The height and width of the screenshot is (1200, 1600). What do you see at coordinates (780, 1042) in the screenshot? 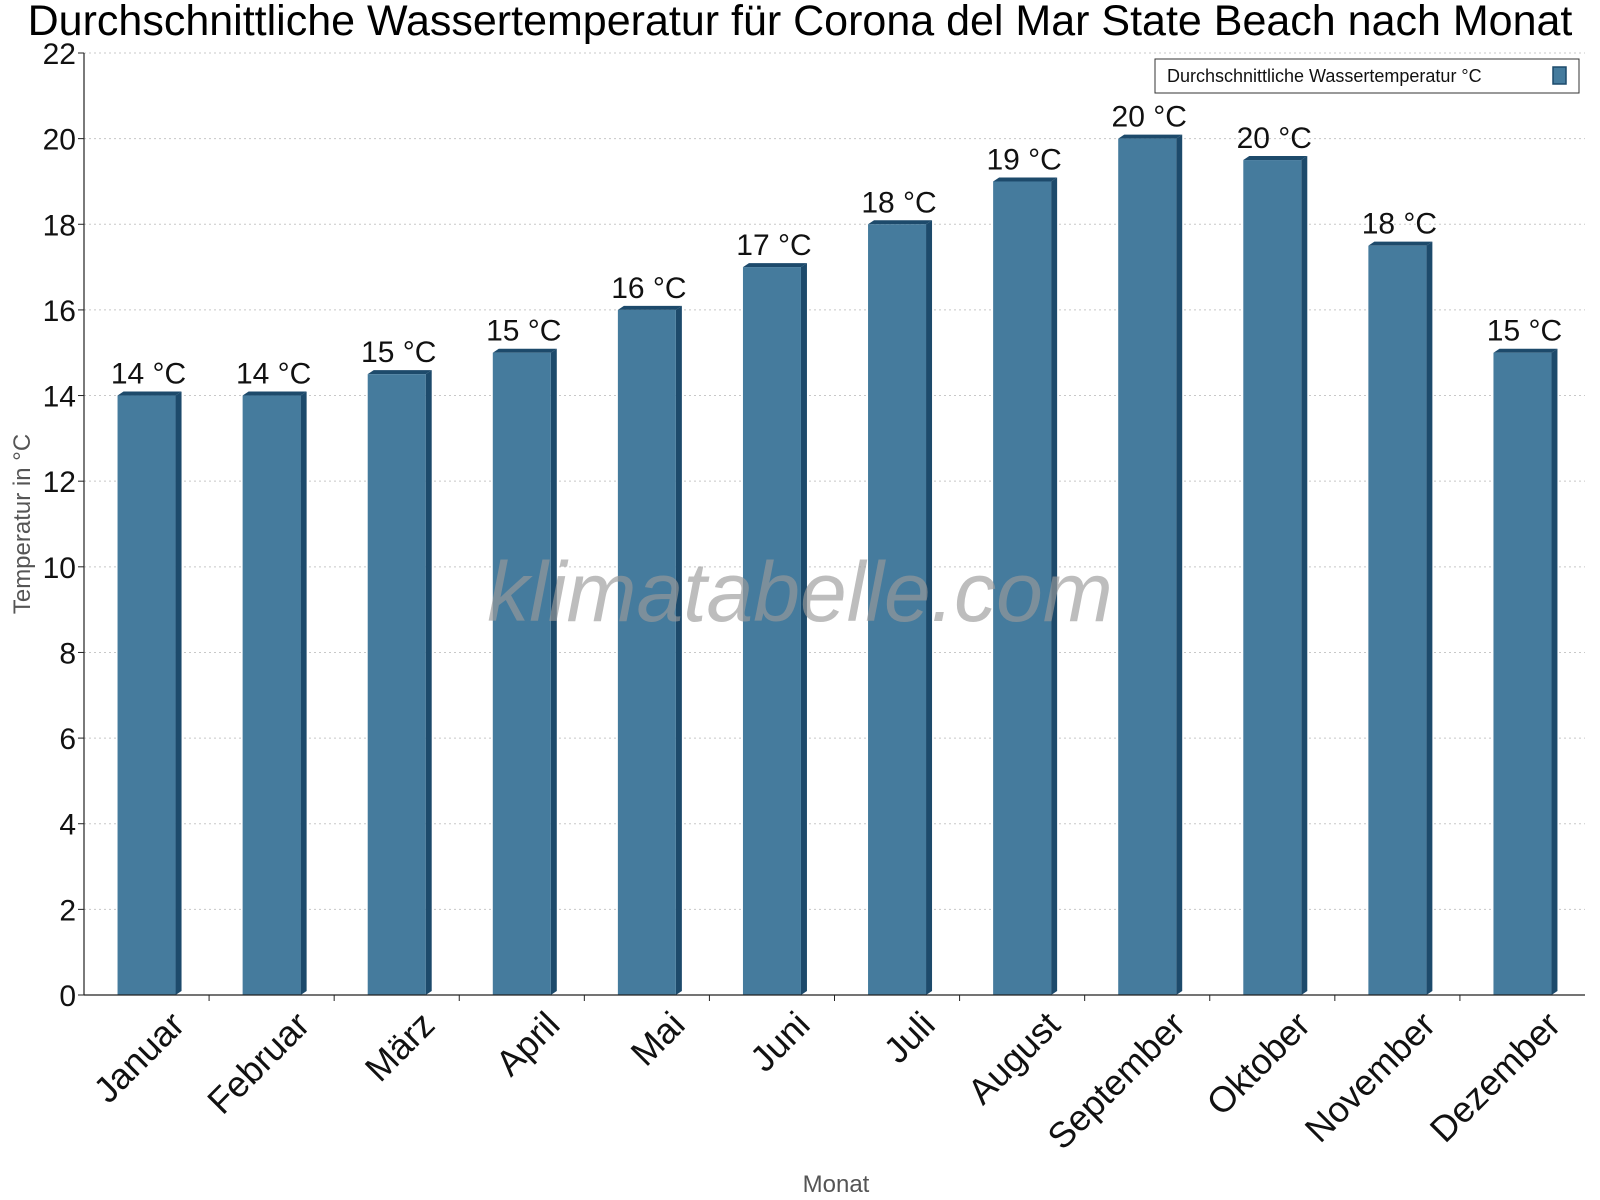
I see `x-tick-label: Juni` at bounding box center [780, 1042].